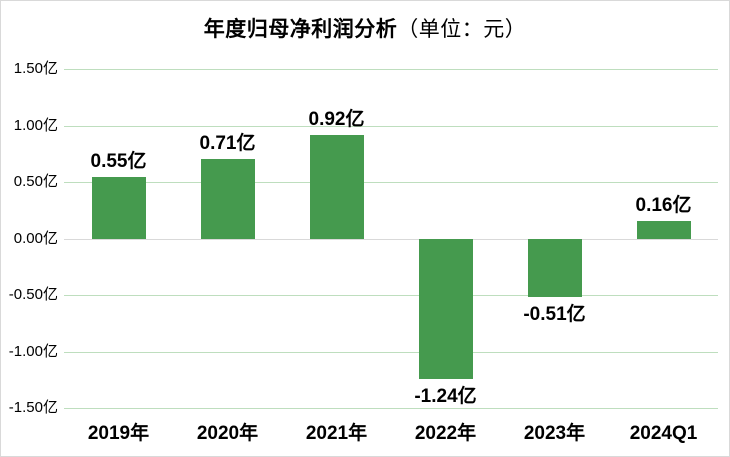  Describe the element at coordinates (664, 230) in the screenshot. I see `bar-2024Q1` at that location.